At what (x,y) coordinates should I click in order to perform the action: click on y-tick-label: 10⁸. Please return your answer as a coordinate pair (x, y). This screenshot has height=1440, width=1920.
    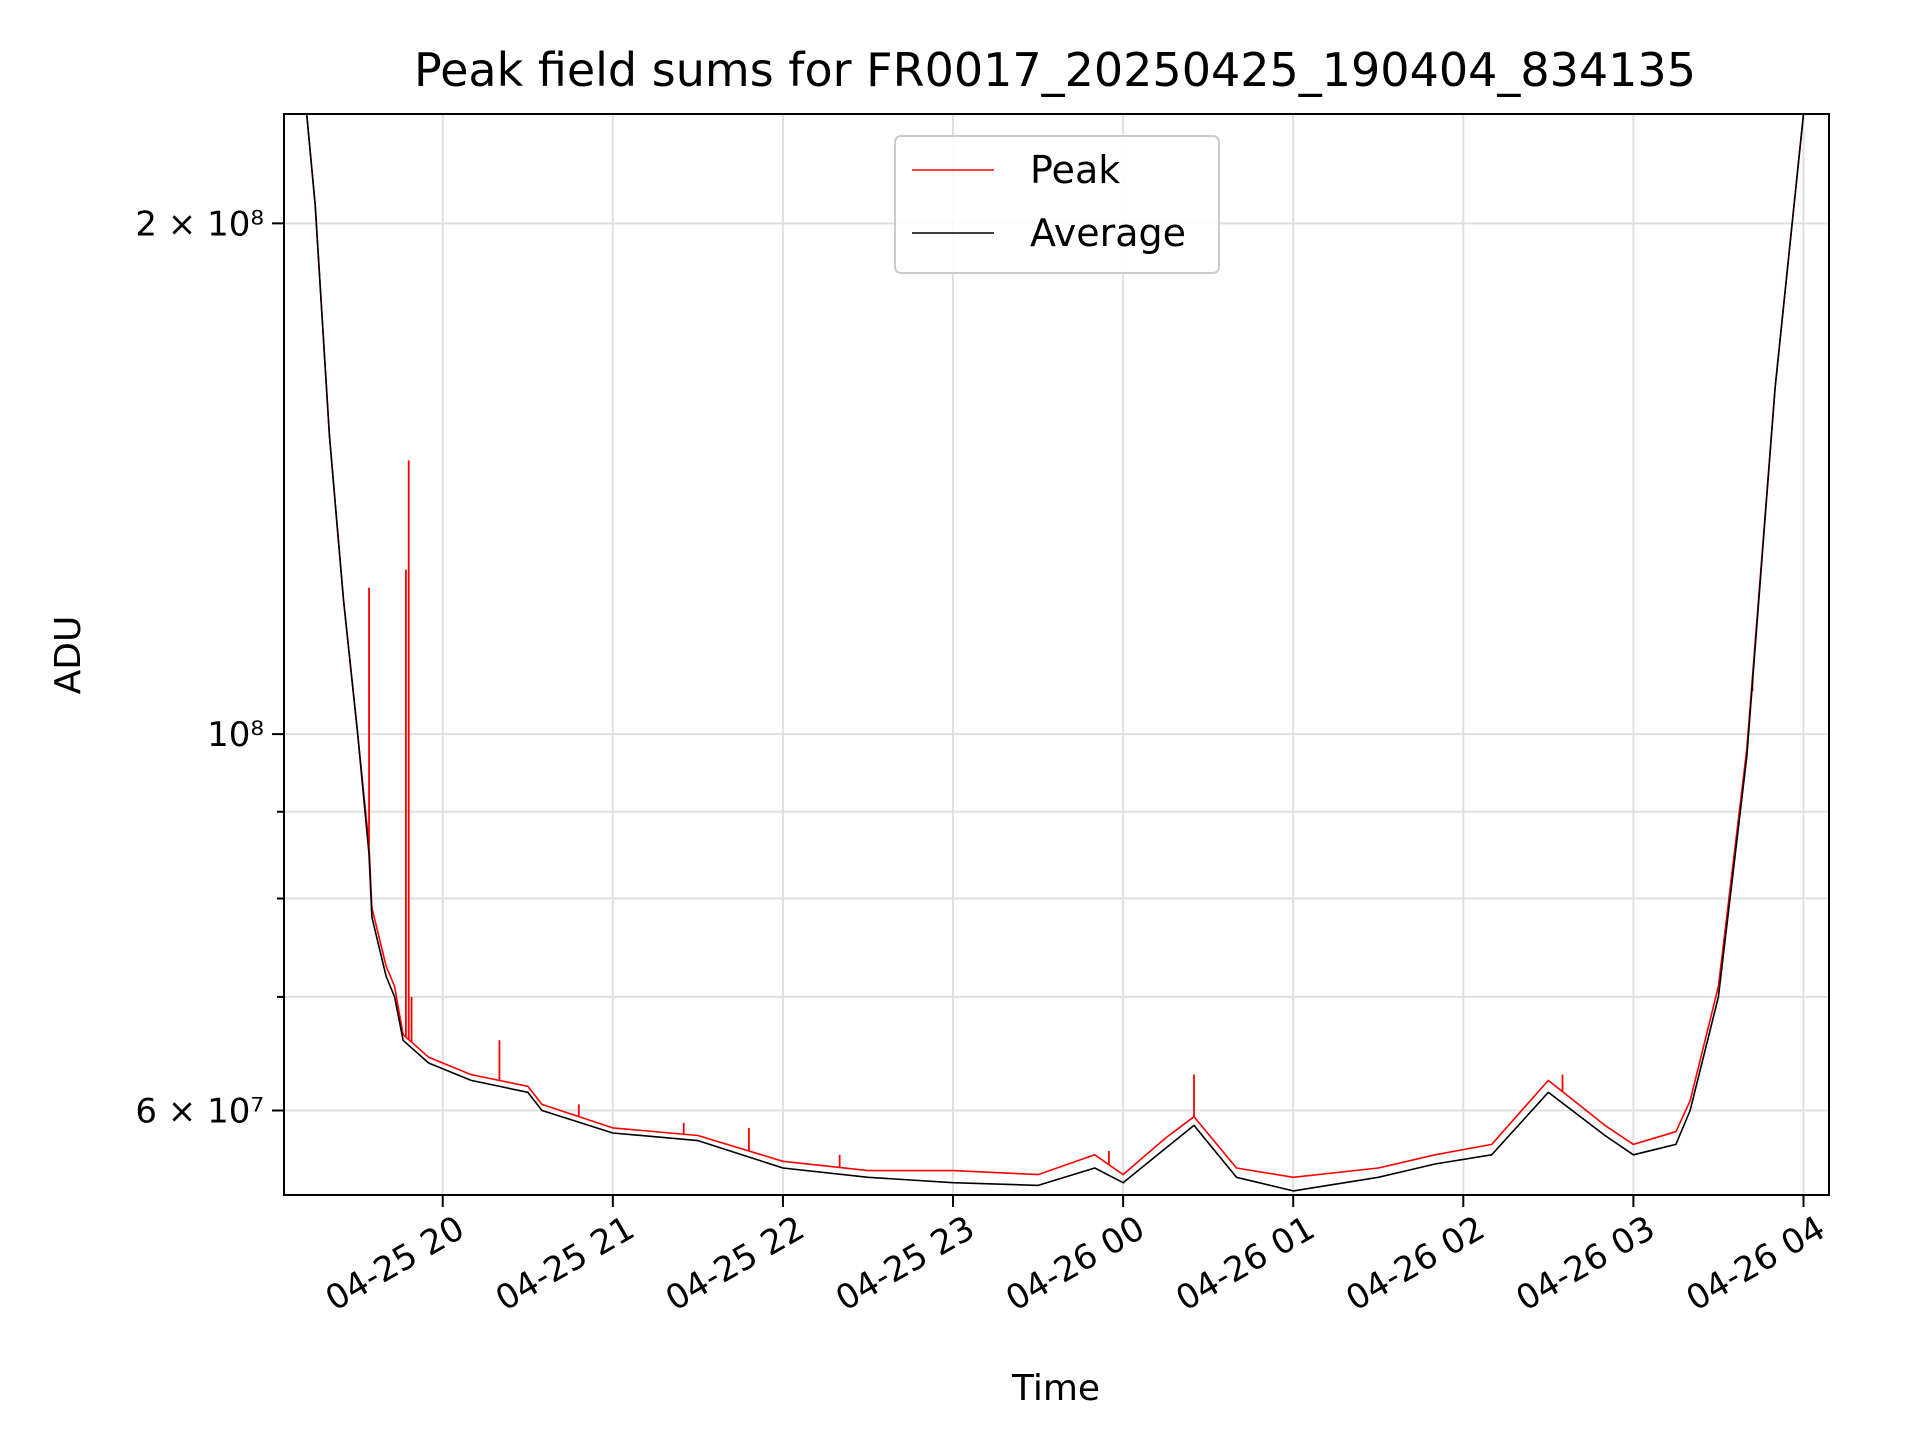
    Looking at the image, I should click on (235, 735).